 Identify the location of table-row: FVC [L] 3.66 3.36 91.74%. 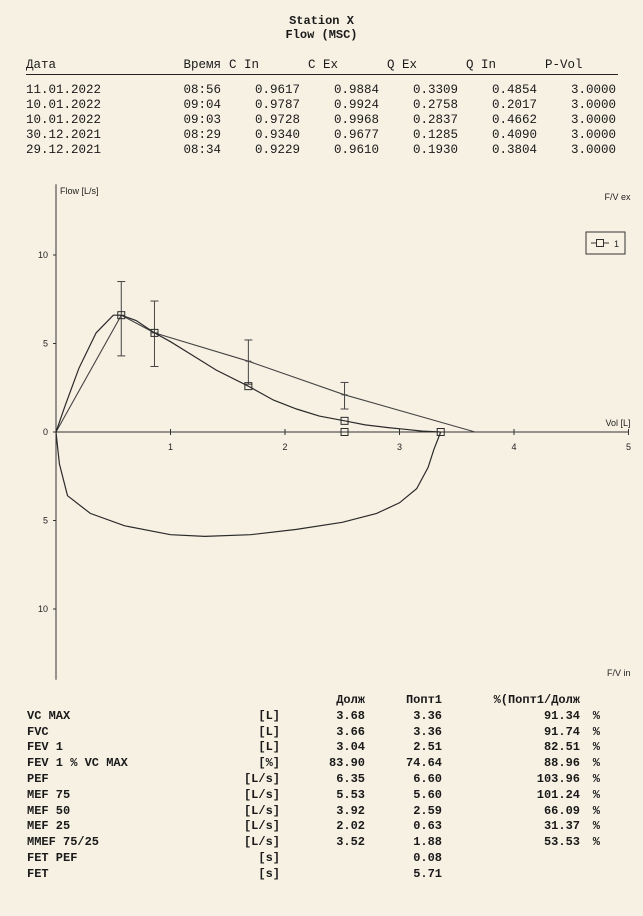
(317, 733).